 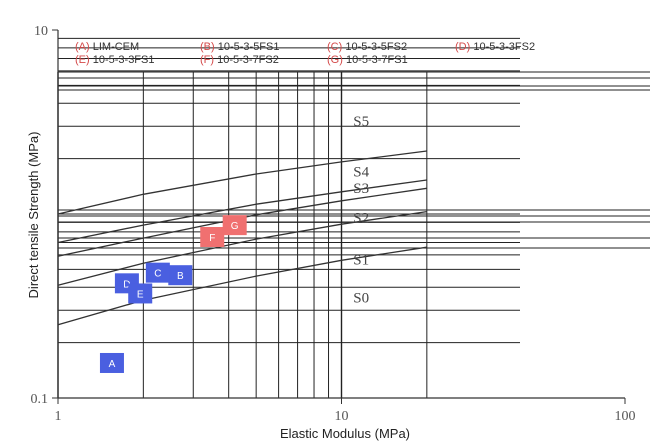 I want to click on zone-label-s5: S5, so click(x=361, y=122).